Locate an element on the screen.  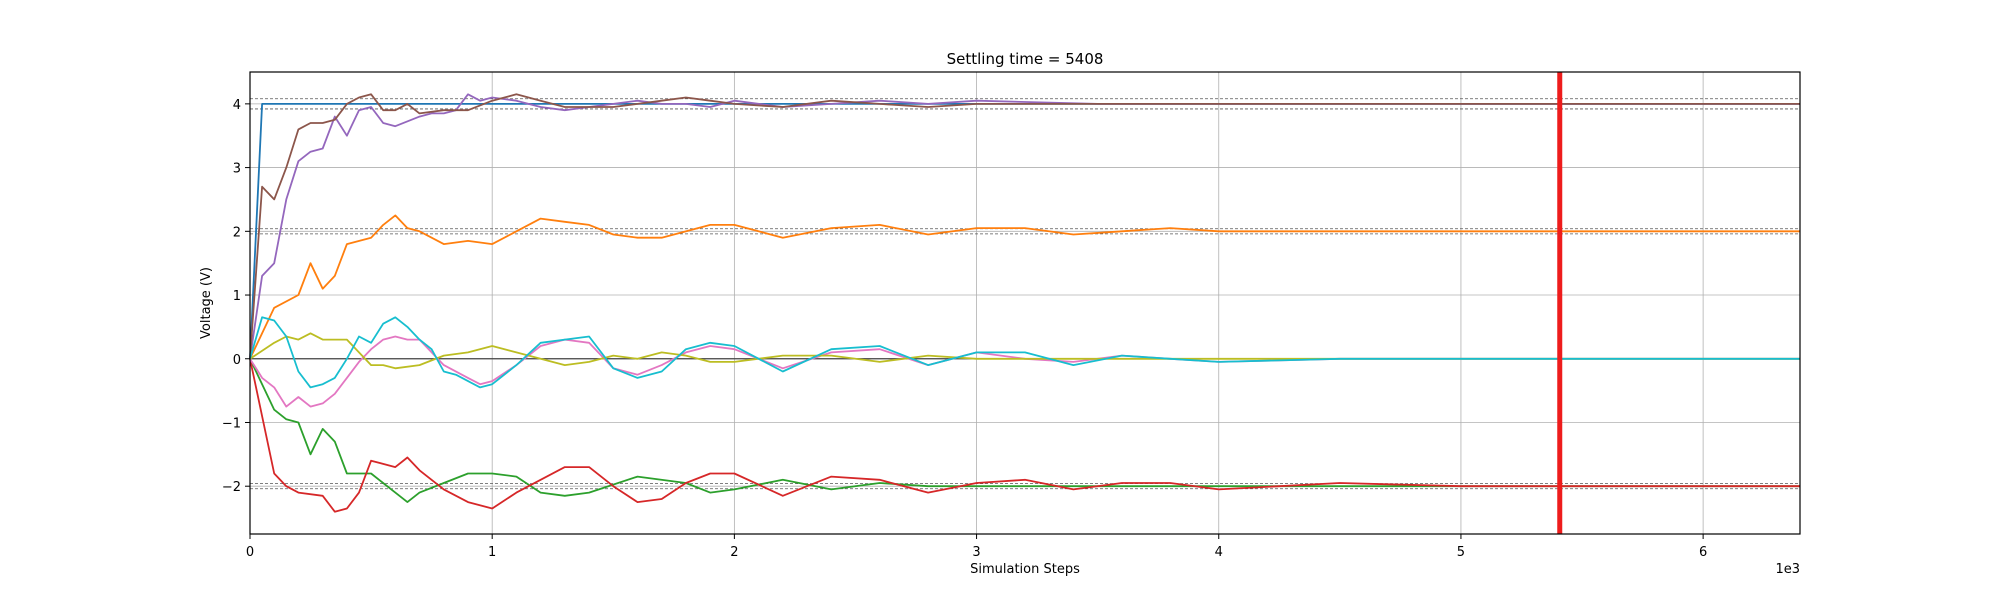
x-axis-label: Simulation Steps is located at coordinates (1025, 569).